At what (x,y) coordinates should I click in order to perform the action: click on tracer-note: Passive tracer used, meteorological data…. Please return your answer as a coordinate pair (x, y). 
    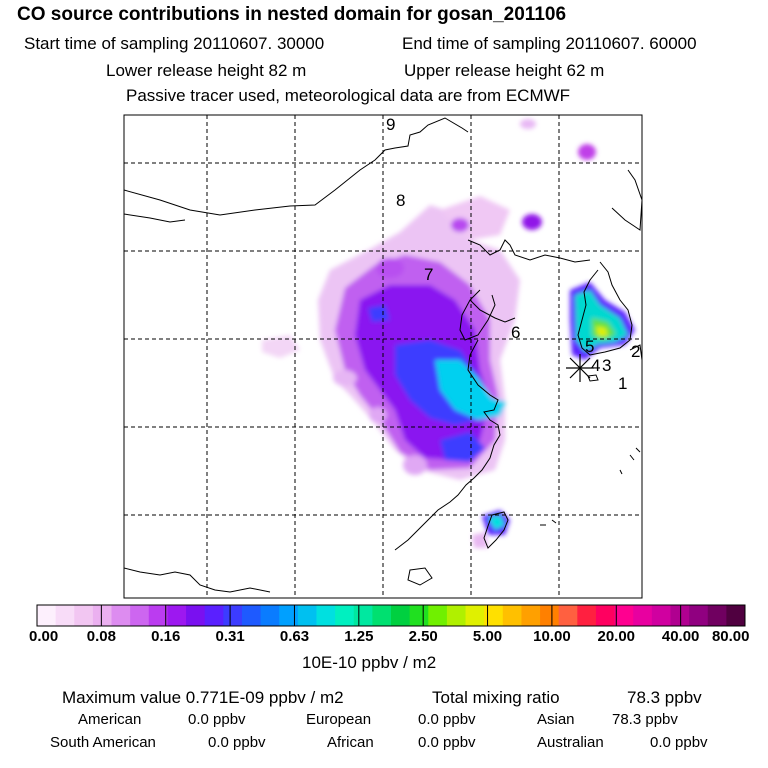
    Looking at the image, I should click on (348, 95).